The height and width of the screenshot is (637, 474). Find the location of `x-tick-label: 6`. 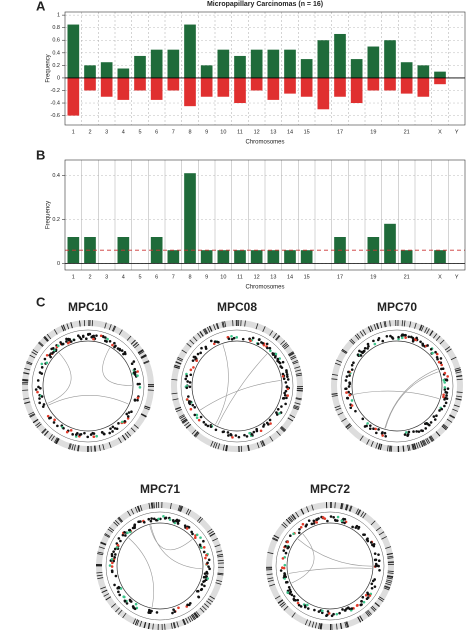

x-tick-label: 6 is located at coordinates (156, 132).